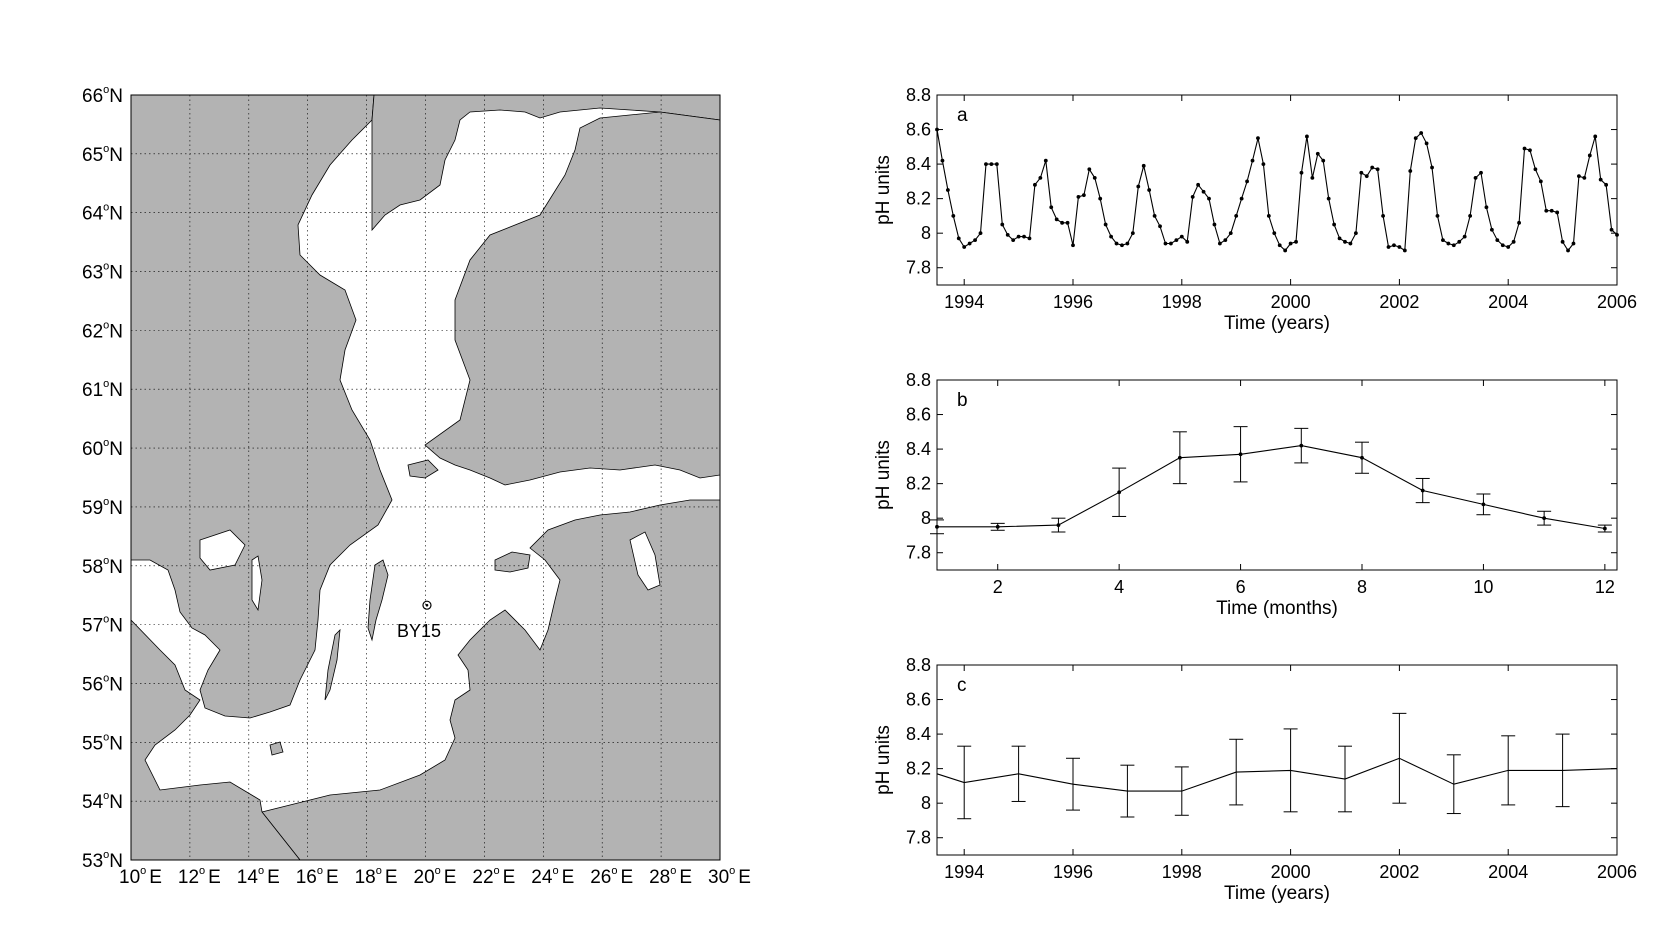 The image size is (1680, 942). I want to click on latitude-label: 65oN, so click(102, 154).